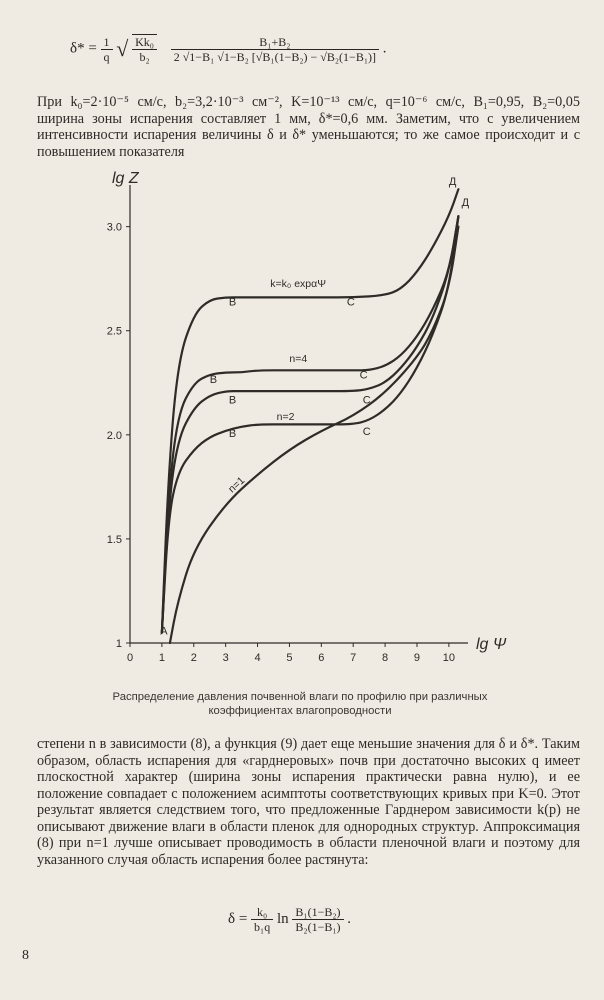 The height and width of the screenshot is (1000, 604). Describe the element at coordinates (289, 919) in the screenshot. I see `formula-delta: δ = k₀ b₁q ln B₁(1−B₂) B₂(1−B₁) .` at that location.